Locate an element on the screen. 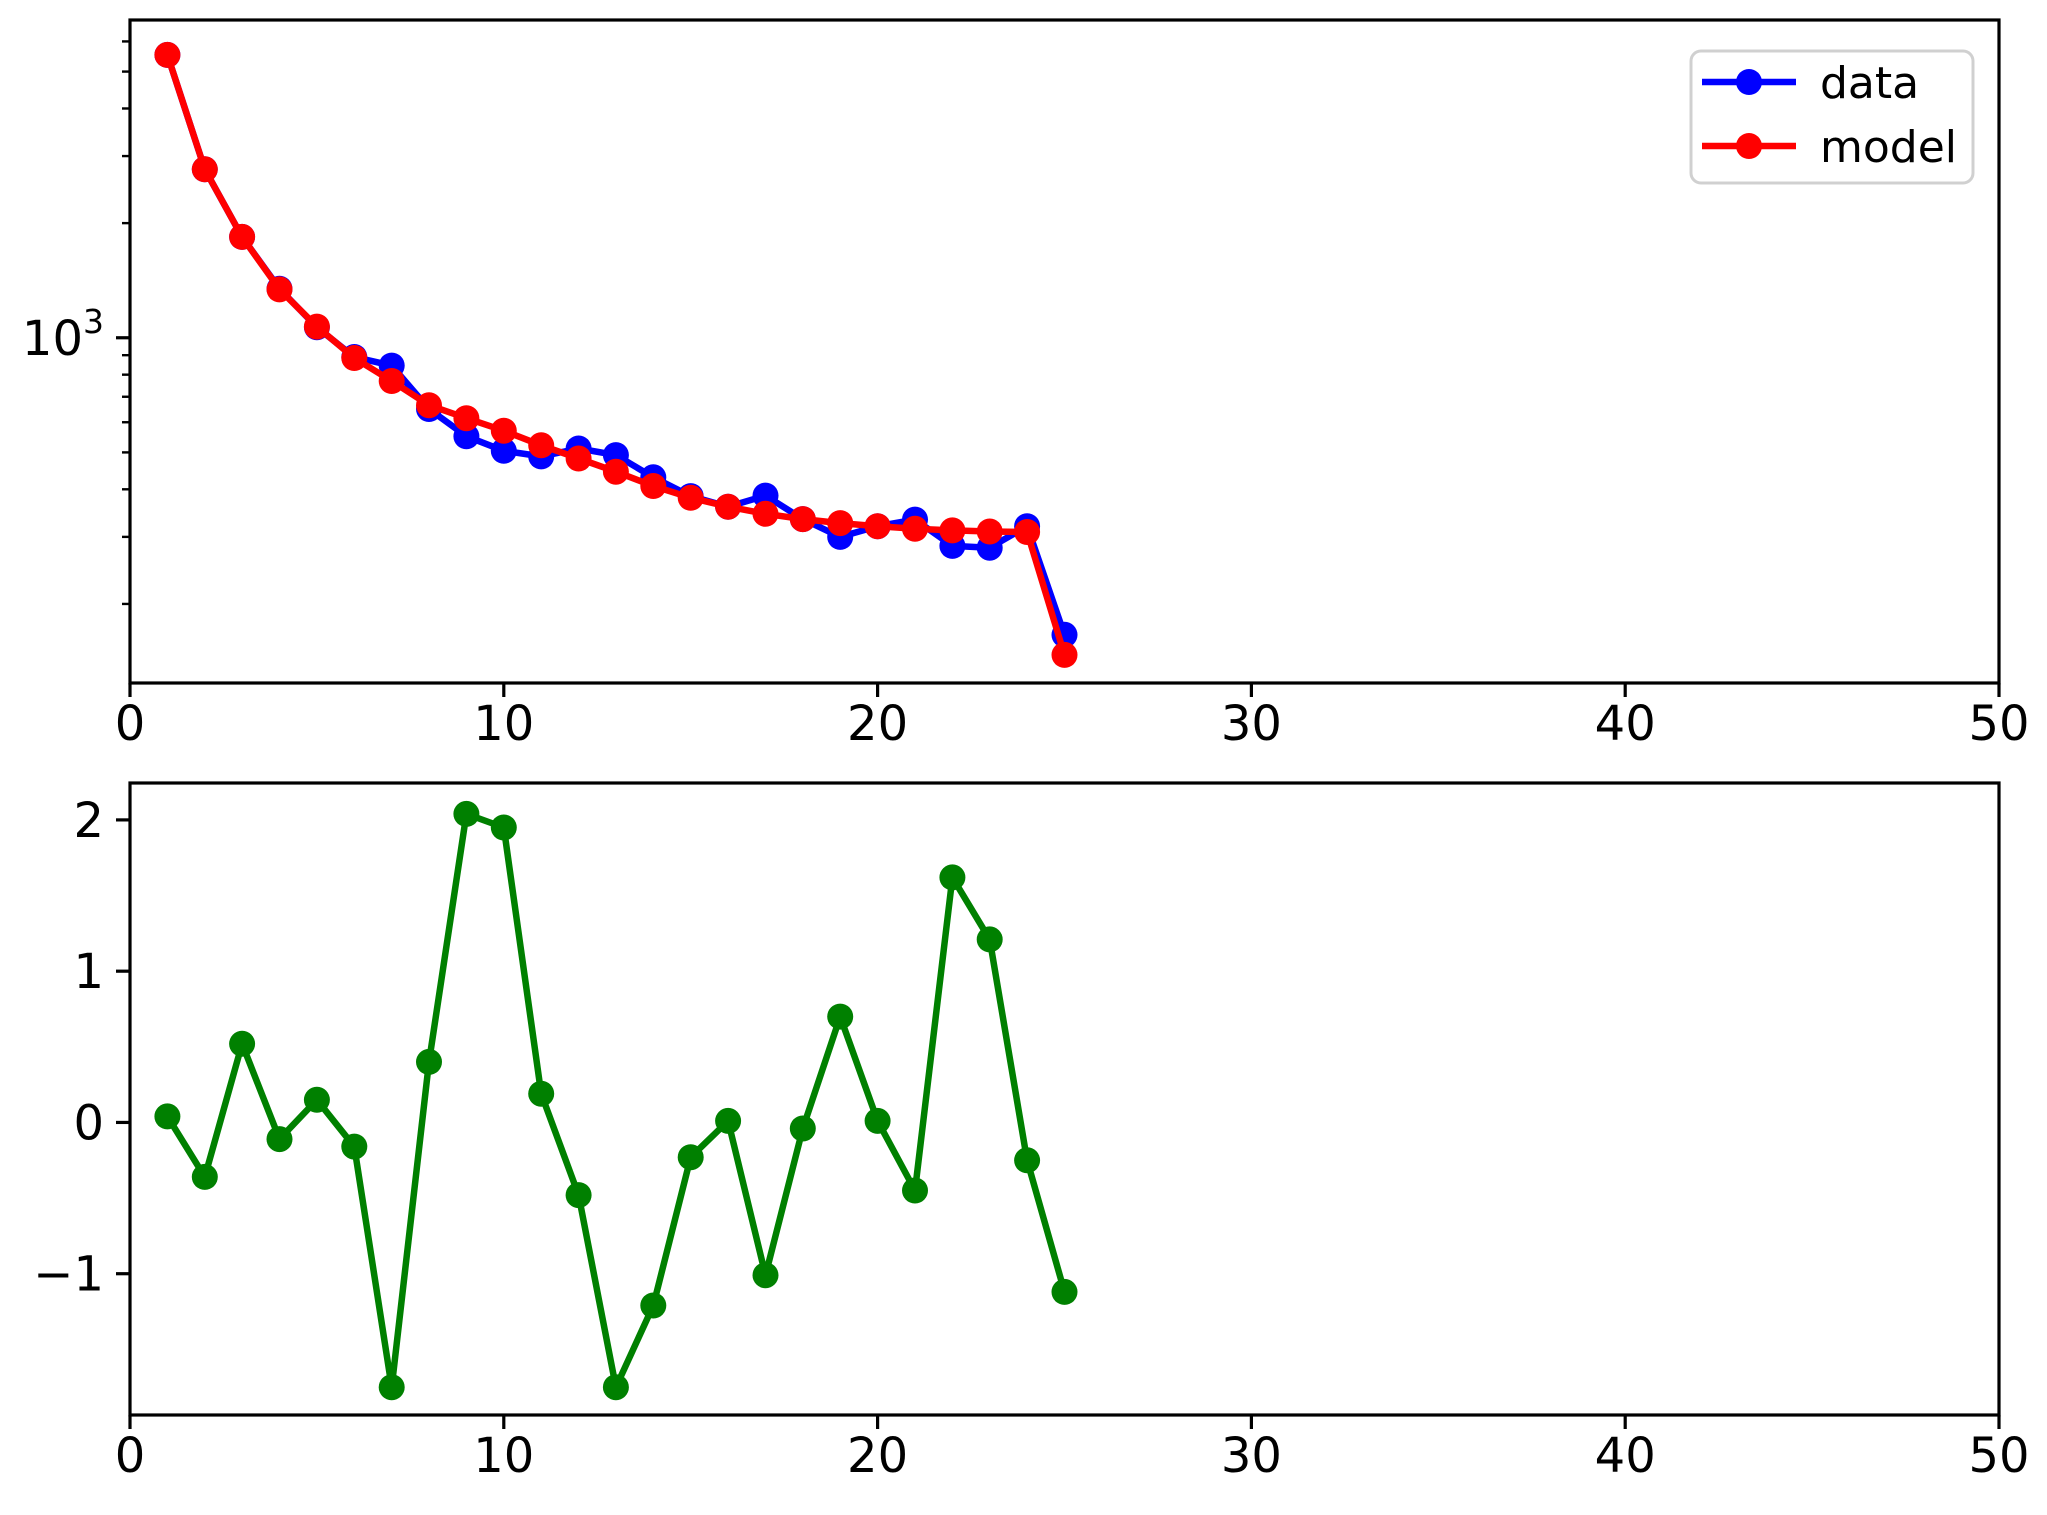 The width and height of the screenshot is (2047, 1515). legend: data model is located at coordinates (1832, 117).